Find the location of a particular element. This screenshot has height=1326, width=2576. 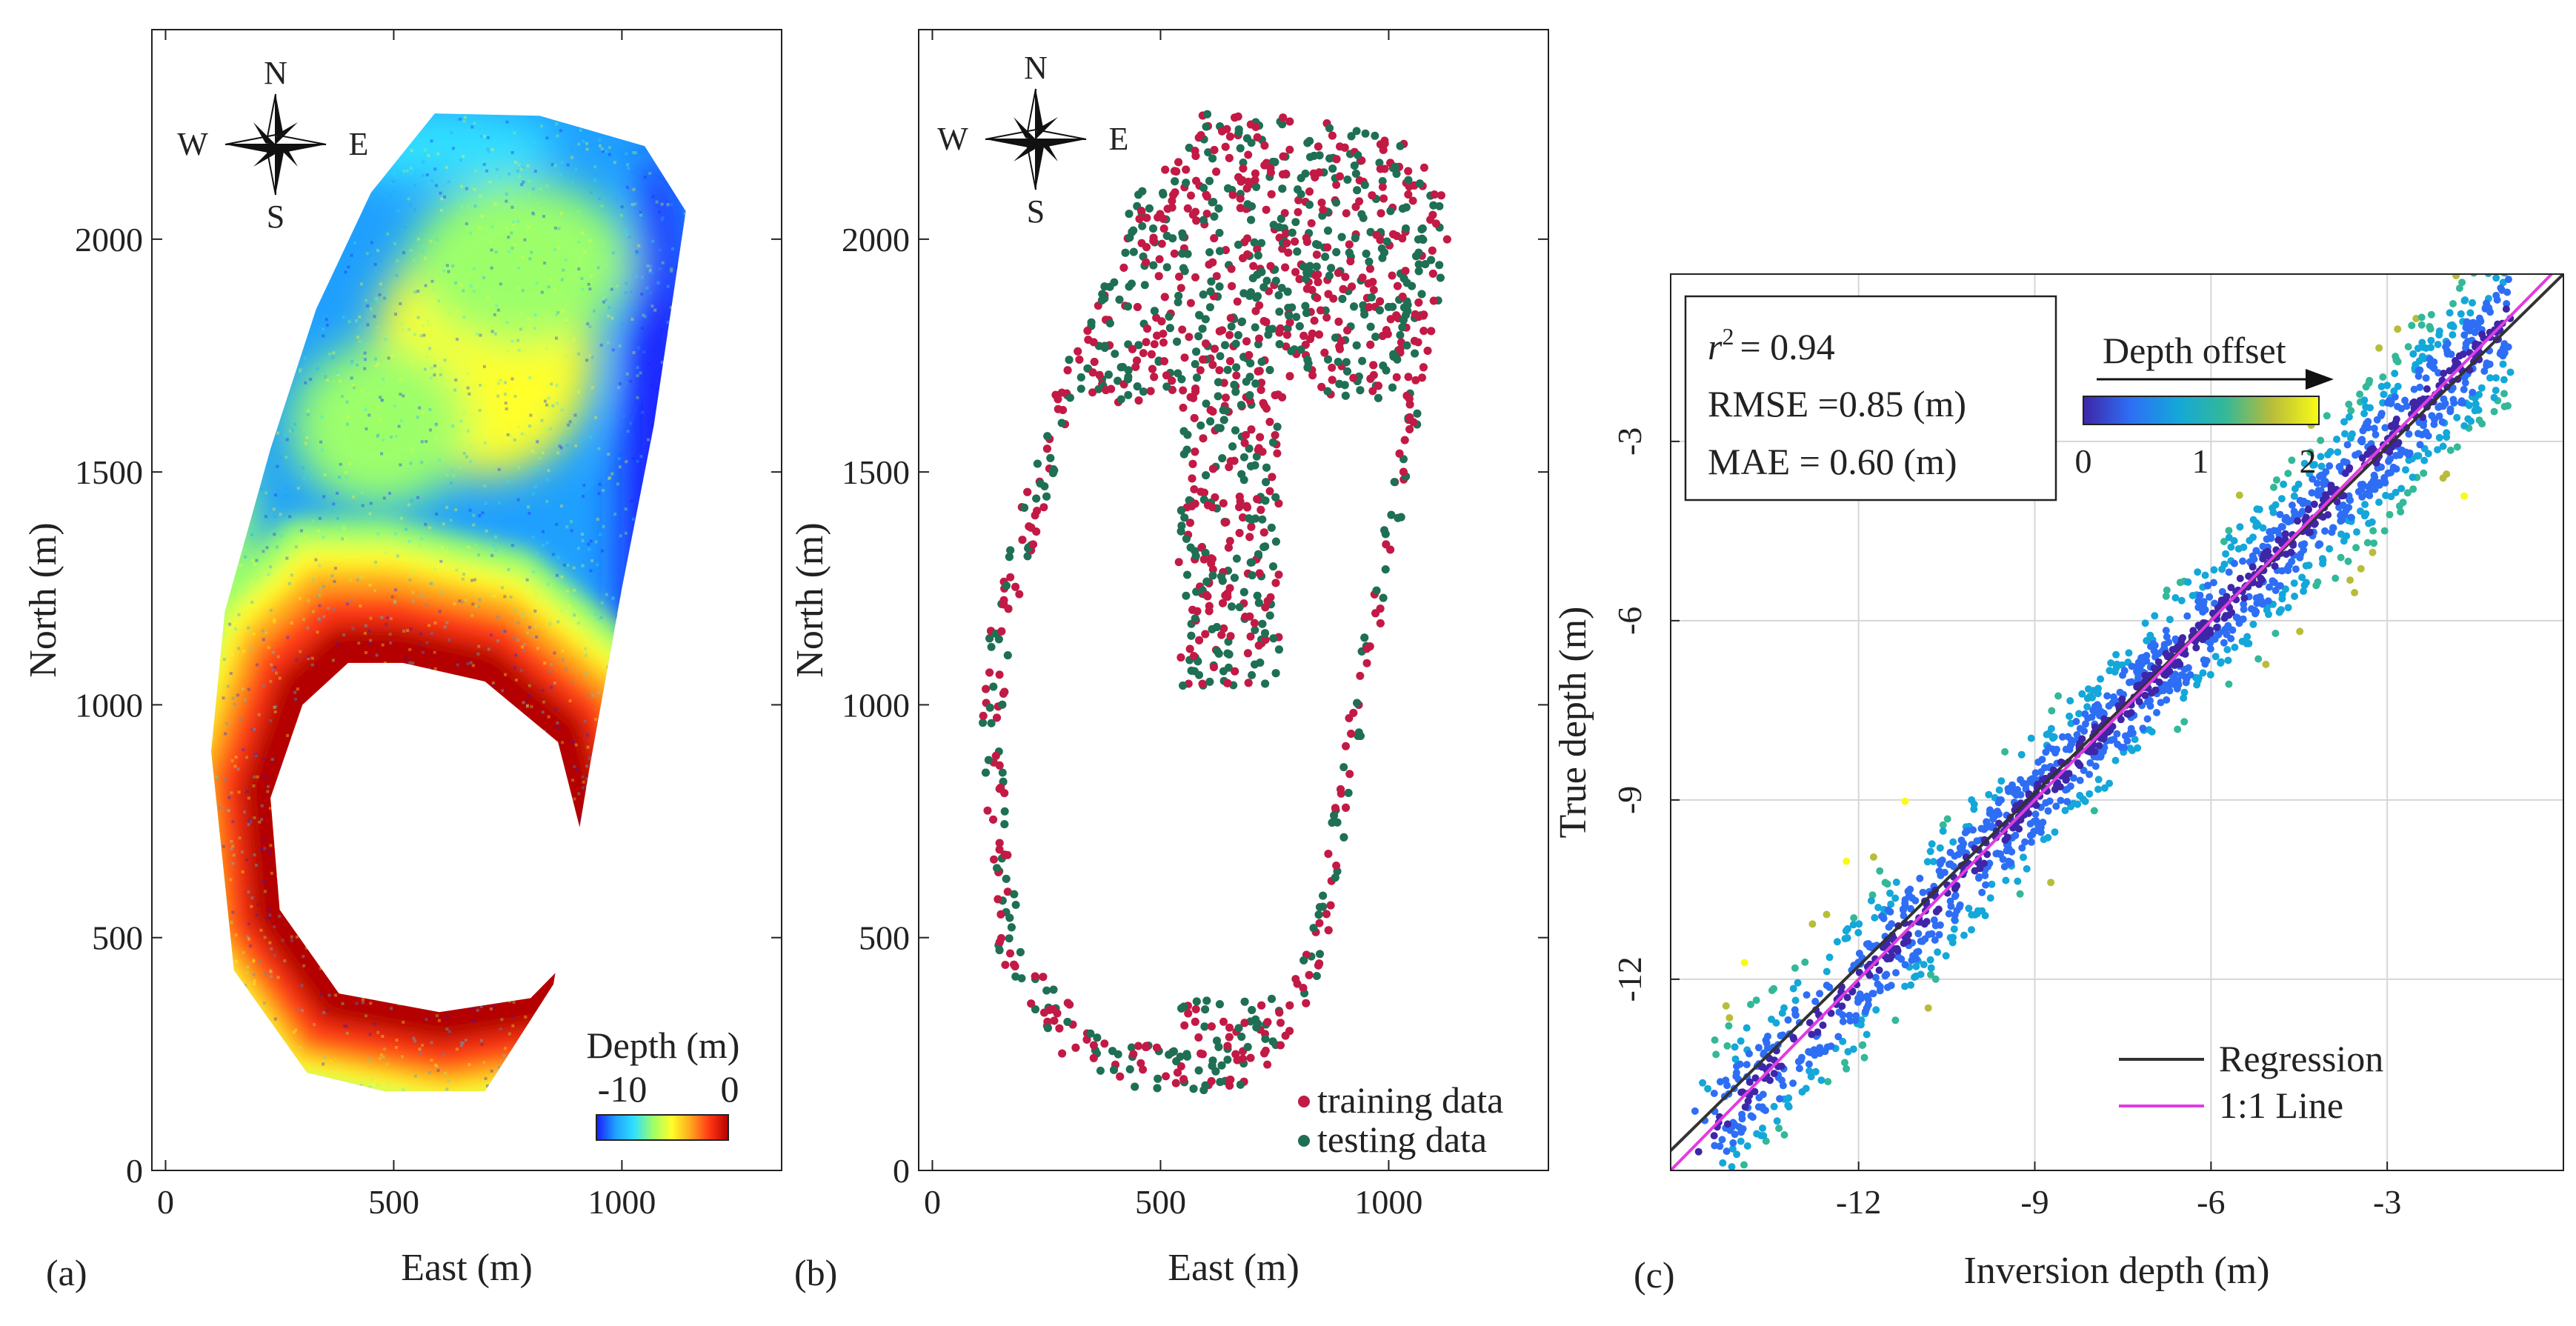

depth-blob is located at coordinates (653, 565).